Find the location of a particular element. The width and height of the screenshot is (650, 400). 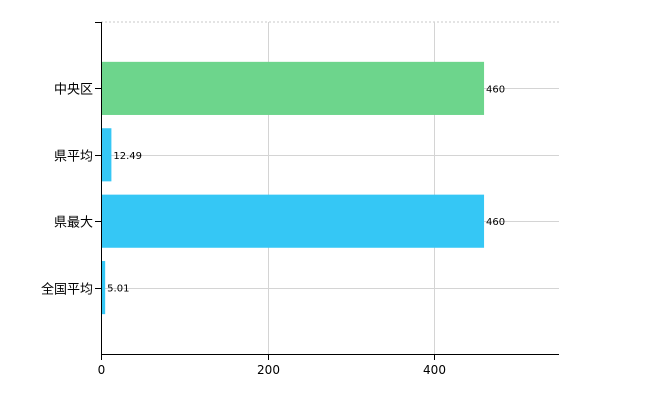

x-axis-ticks: 0 200 400 is located at coordinates (272, 365).